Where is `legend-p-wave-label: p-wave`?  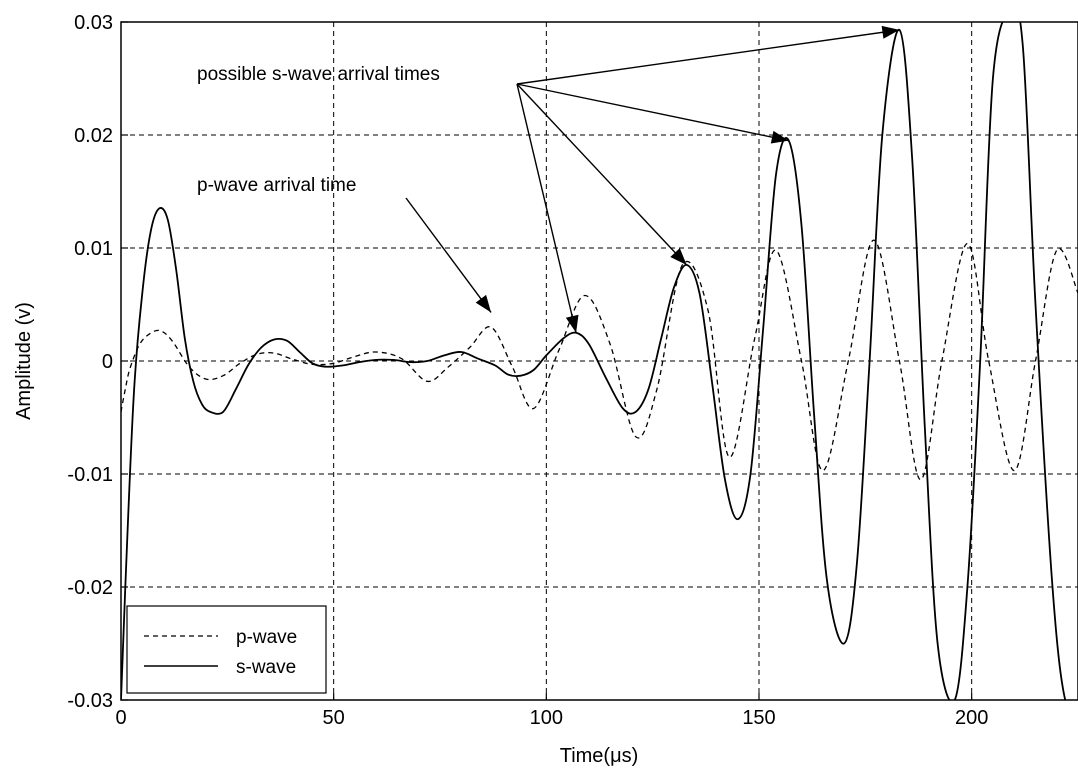 legend-p-wave-label: p-wave is located at coordinates (266, 637).